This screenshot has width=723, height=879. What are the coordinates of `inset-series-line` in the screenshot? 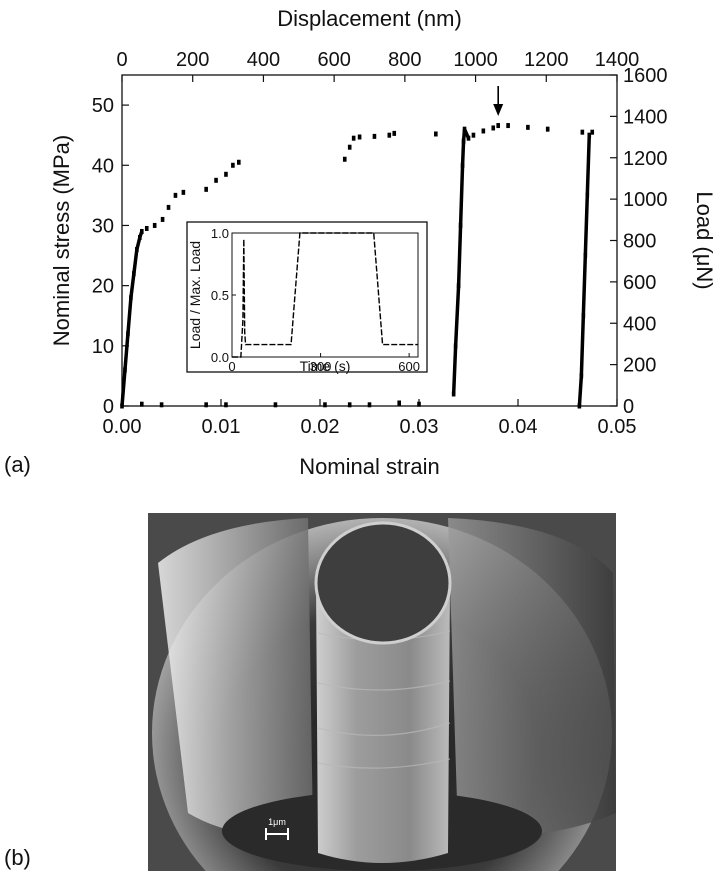 It's located at (325, 295).